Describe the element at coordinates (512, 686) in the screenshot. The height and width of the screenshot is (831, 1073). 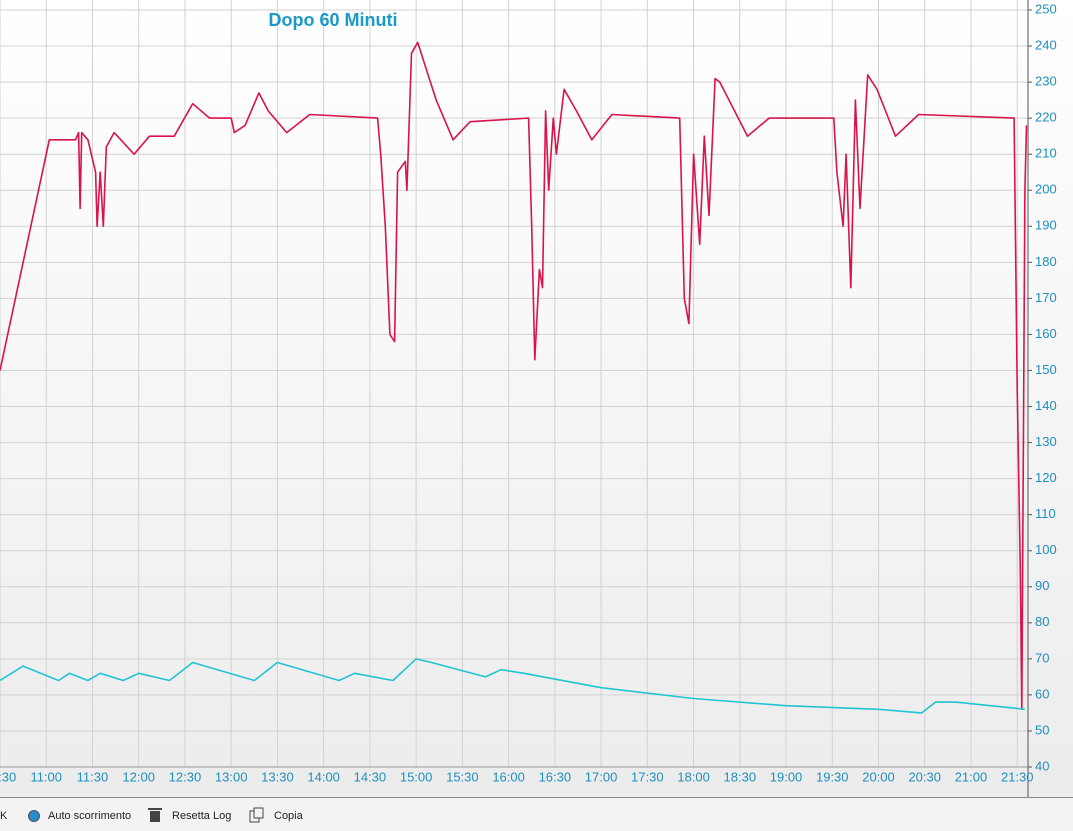
I see `line-series` at that location.